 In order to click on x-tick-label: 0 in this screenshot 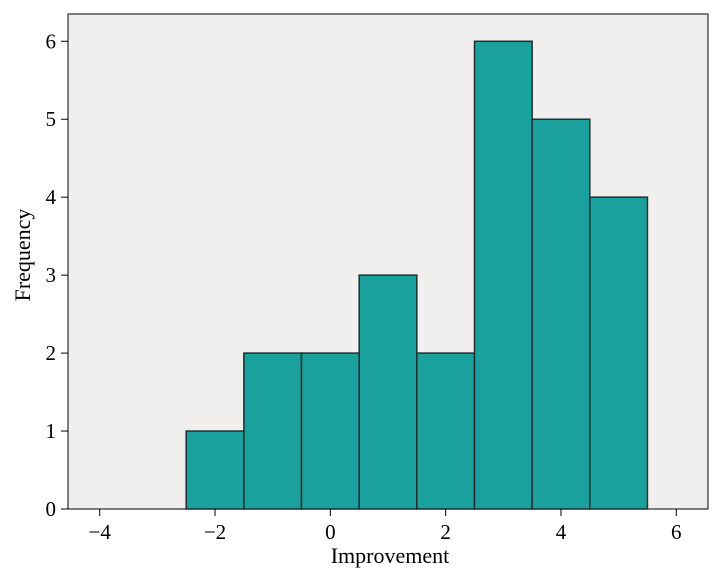, I will do `click(330, 532)`.